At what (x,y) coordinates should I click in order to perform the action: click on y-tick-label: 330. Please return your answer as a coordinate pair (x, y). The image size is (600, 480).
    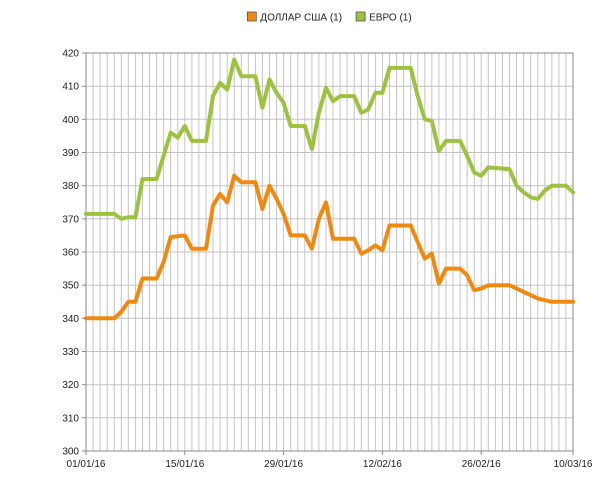
    Looking at the image, I should click on (70, 352).